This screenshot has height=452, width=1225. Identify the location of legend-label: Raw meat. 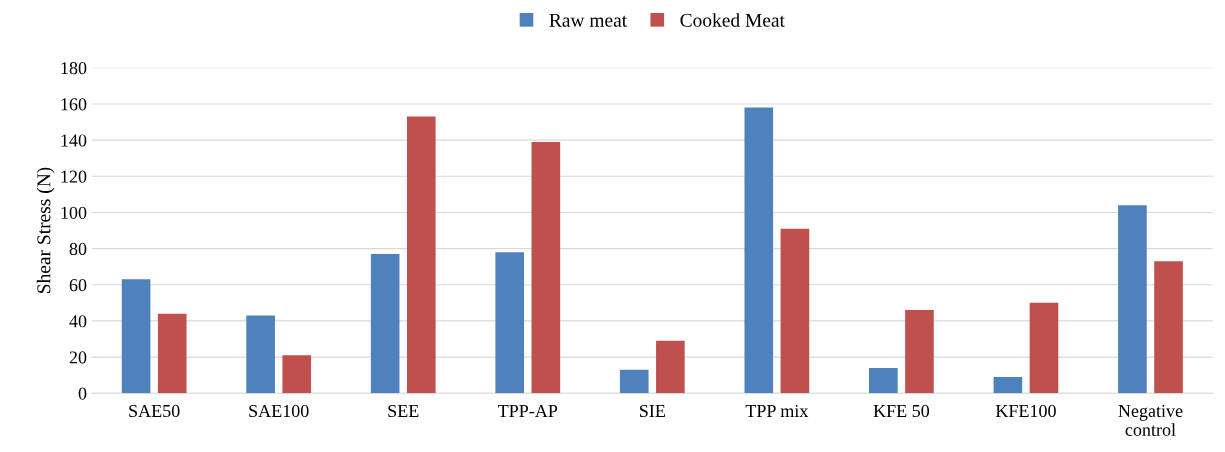
(588, 20).